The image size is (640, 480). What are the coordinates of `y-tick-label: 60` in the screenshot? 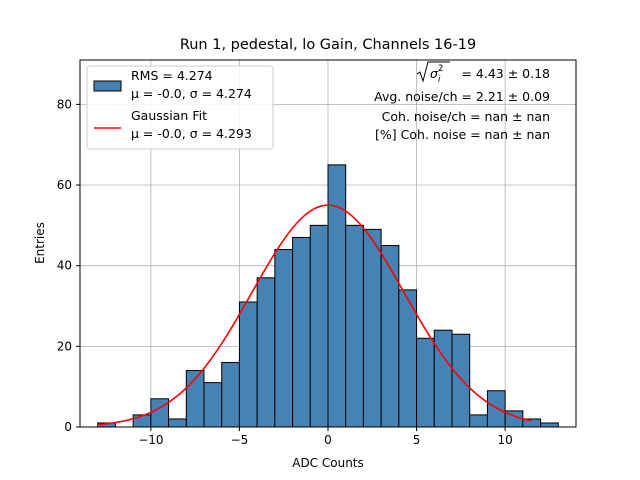 It's located at (64, 185).